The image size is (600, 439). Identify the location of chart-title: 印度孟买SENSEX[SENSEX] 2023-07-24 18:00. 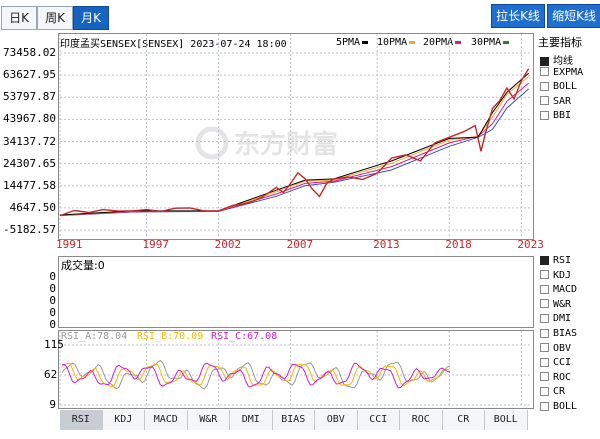
(173, 44).